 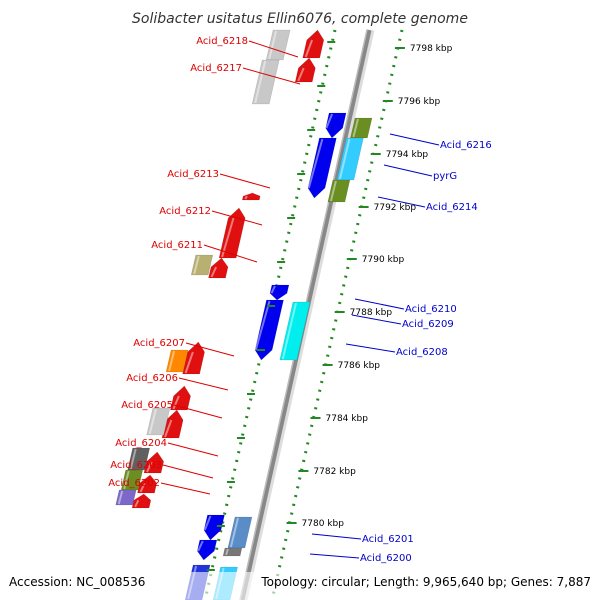 What do you see at coordinates (232, 552) in the screenshot?
I see `gene-block-rev-6201-c` at bounding box center [232, 552].